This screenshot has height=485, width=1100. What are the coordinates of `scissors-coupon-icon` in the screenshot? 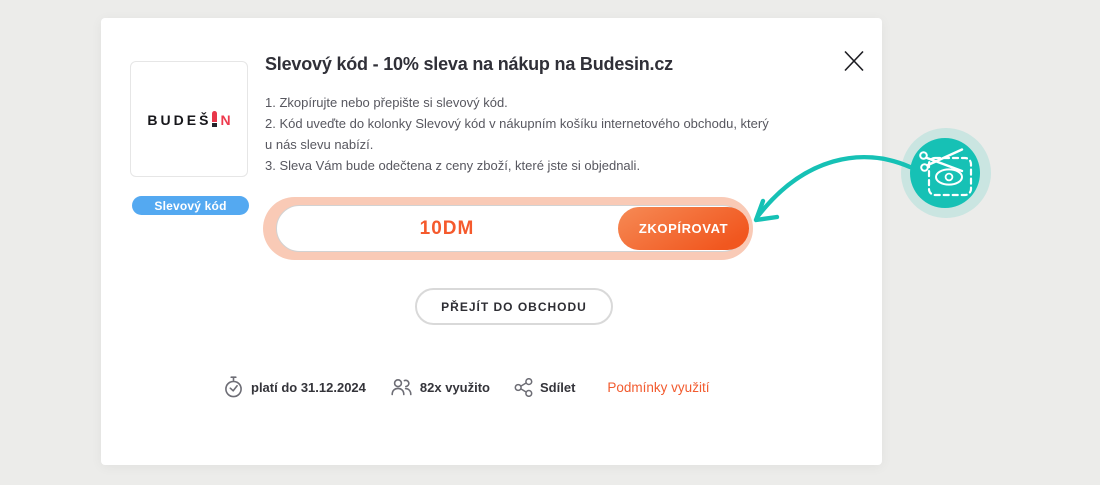 It's located at (946, 172).